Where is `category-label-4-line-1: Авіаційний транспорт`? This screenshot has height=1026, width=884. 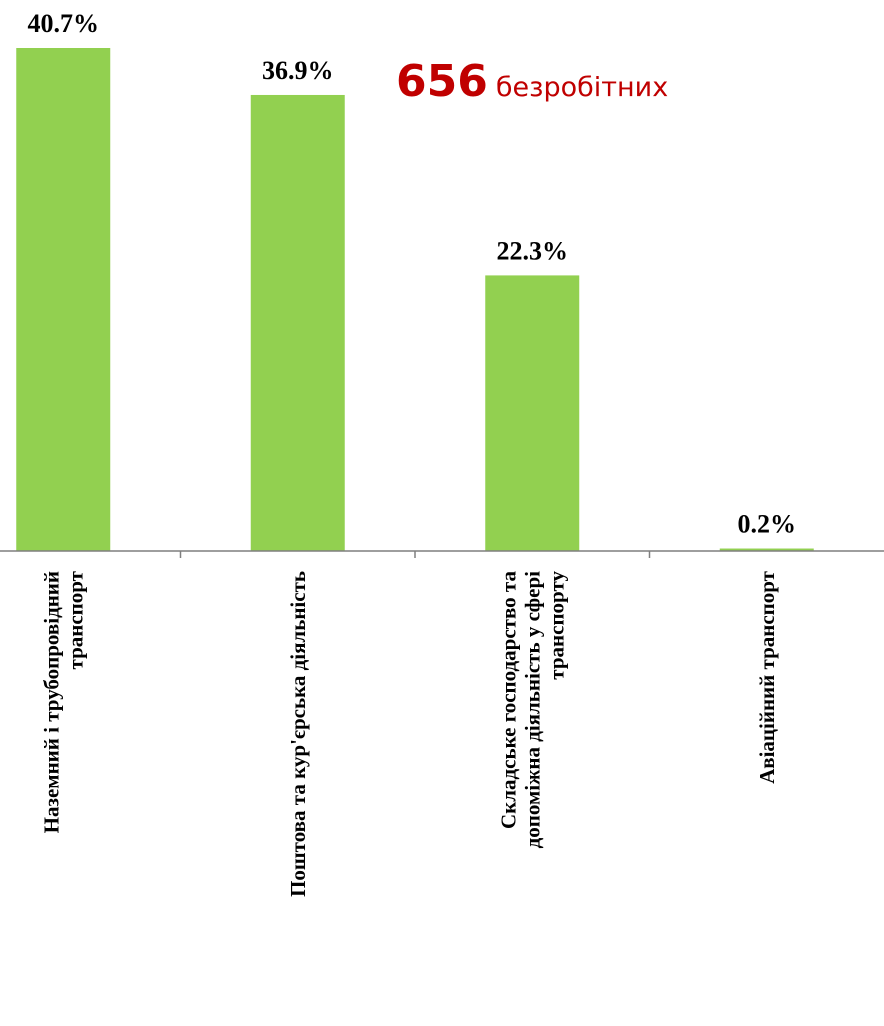 category-label-4-line-1: Авіаційний транспорт is located at coordinates (767, 677).